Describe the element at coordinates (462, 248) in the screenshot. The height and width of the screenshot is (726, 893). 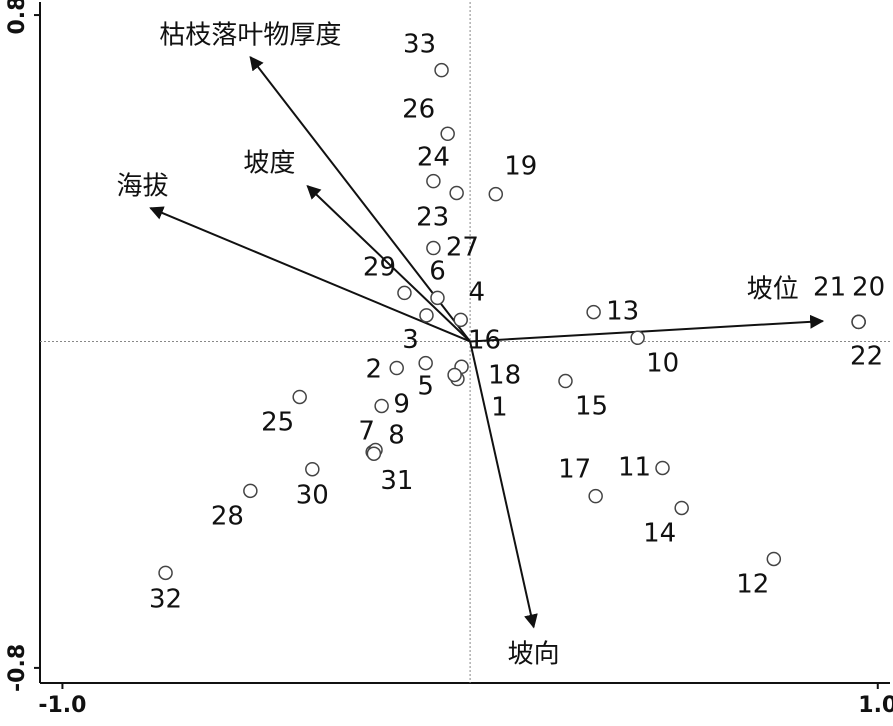
I see `site-label: 27` at that location.